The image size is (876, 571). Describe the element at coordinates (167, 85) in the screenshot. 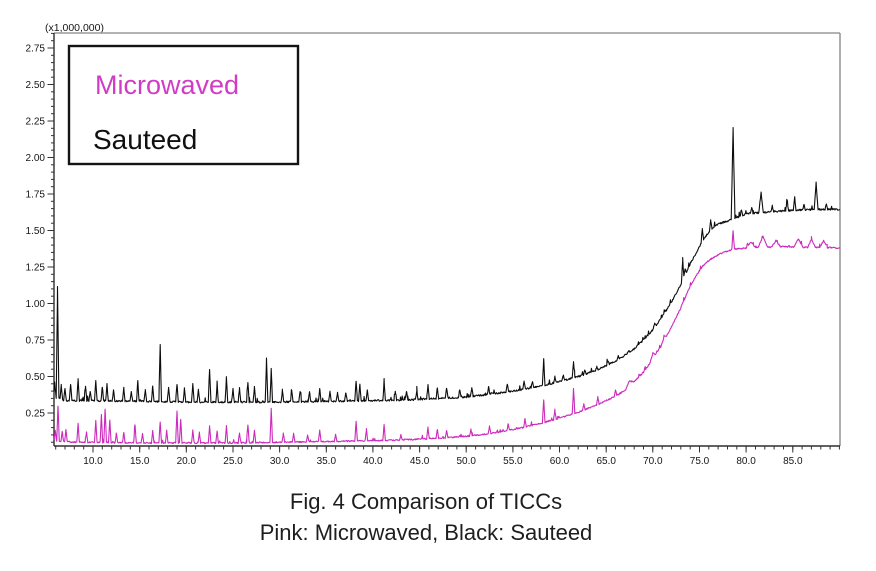

I see `legend-item-microwaved: Microwaved` at that location.